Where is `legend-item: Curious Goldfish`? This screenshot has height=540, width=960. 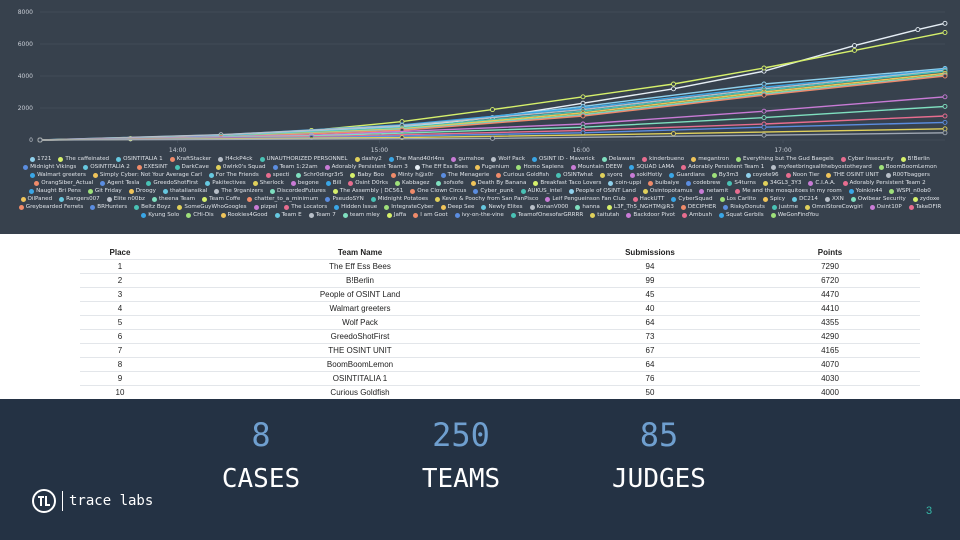 legend-item: Curious Goldfish is located at coordinates (522, 175).